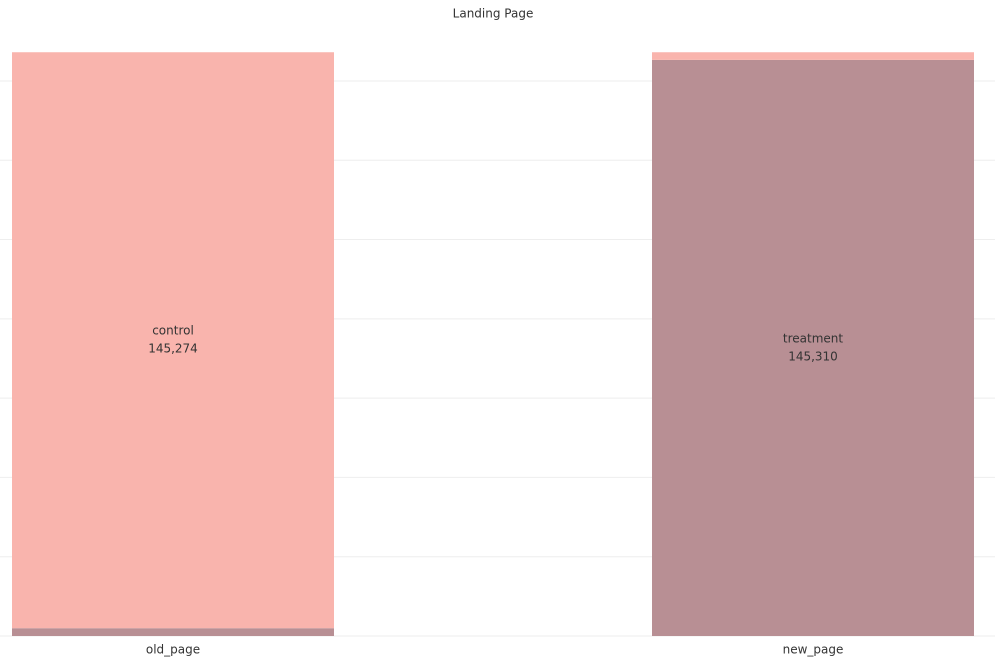  I want to click on data-label: 145,310, so click(813, 356).